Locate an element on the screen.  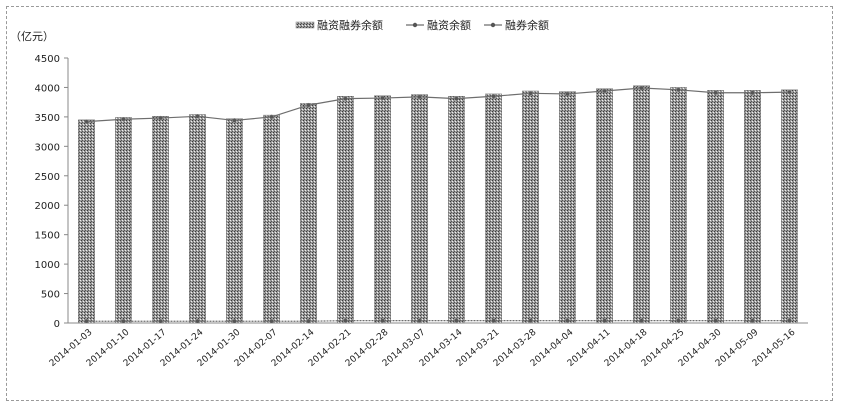
y-tick-label: 1500 is located at coordinates (47, 236).